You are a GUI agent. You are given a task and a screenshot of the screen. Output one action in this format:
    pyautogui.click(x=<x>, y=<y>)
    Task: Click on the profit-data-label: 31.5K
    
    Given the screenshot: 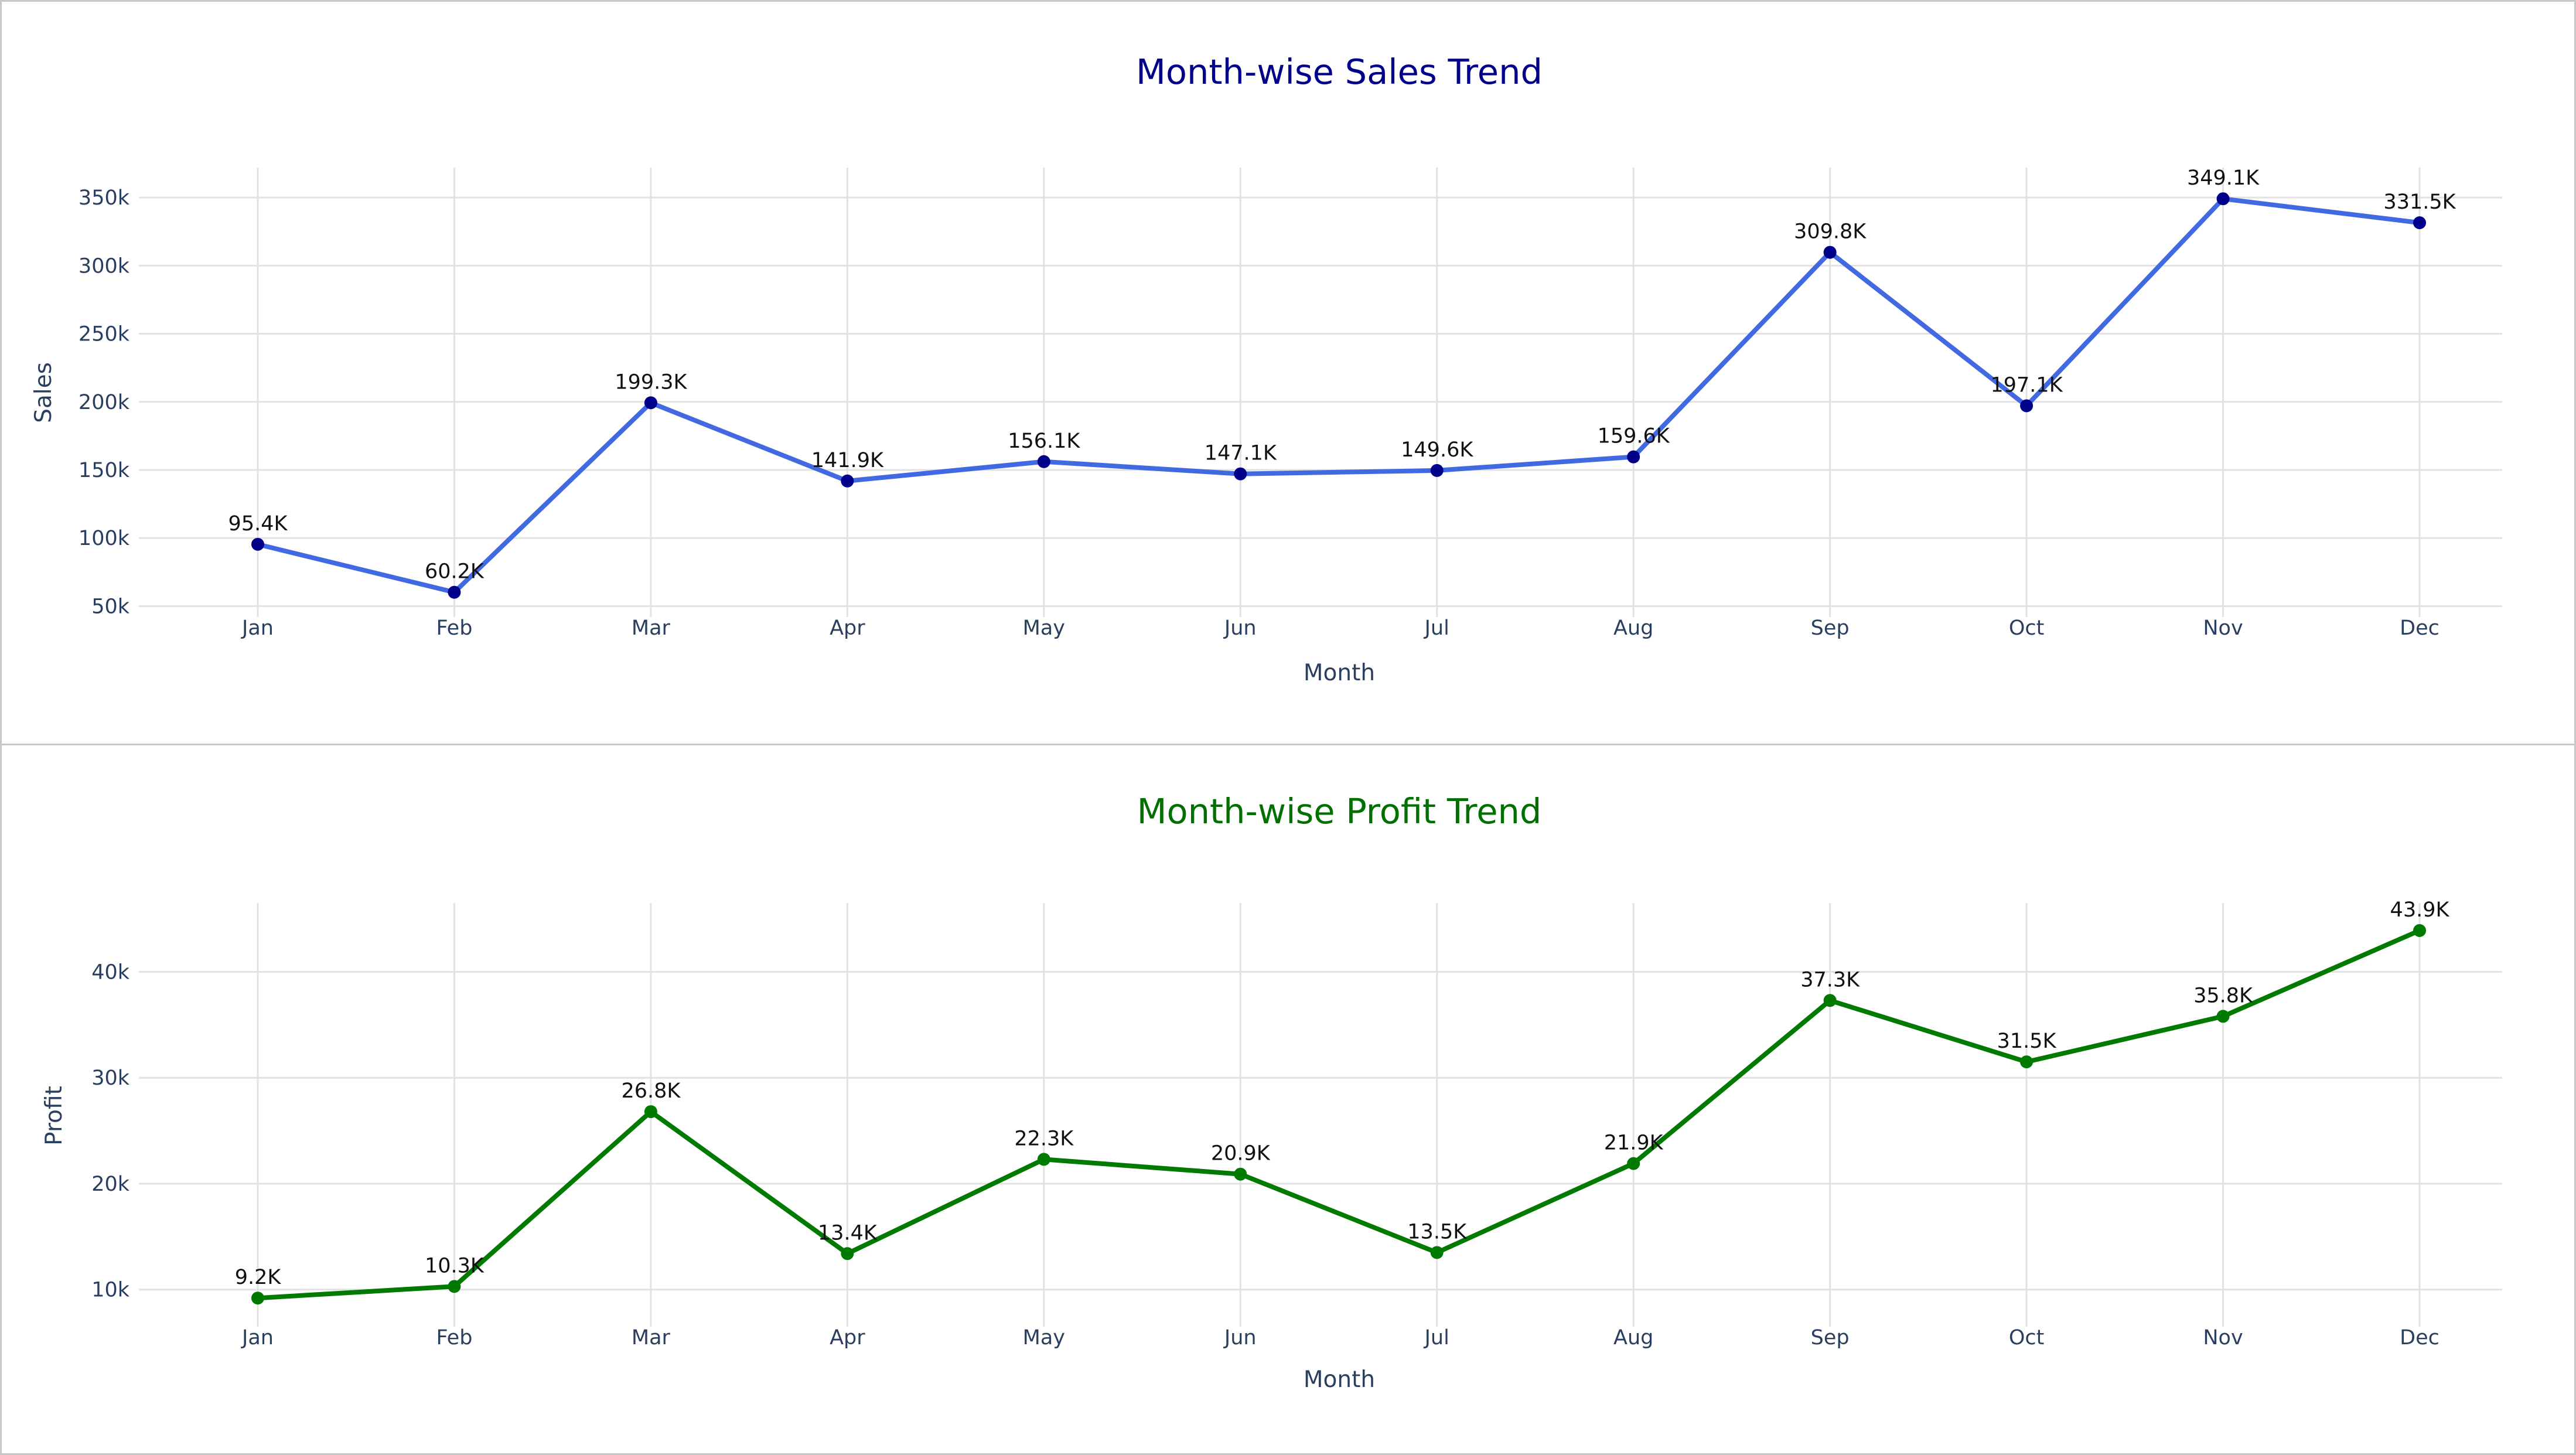 What is the action you would take?
    pyautogui.click(x=2027, y=1041)
    